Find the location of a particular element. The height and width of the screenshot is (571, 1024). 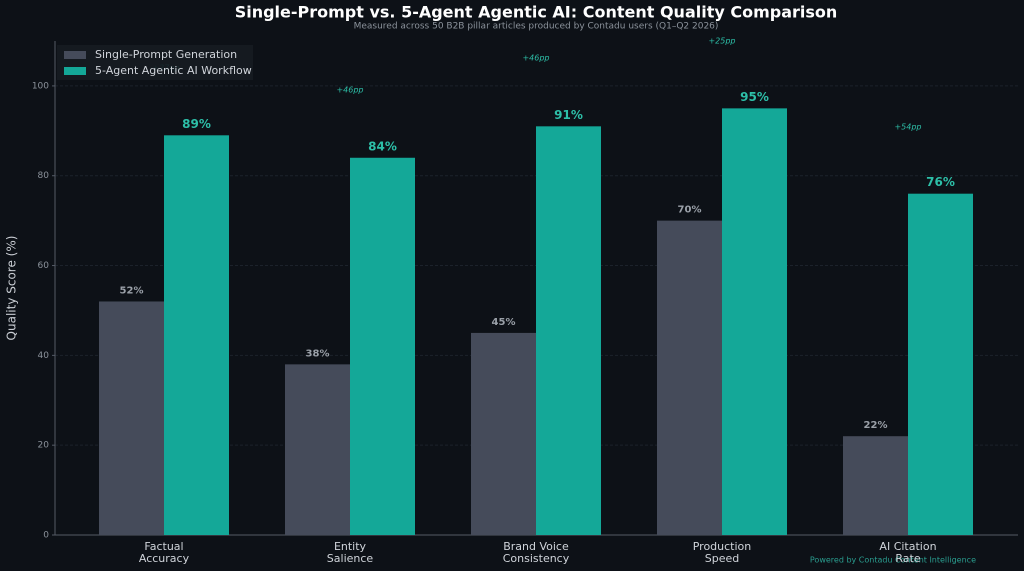

value-label: 22% is located at coordinates (876, 425).